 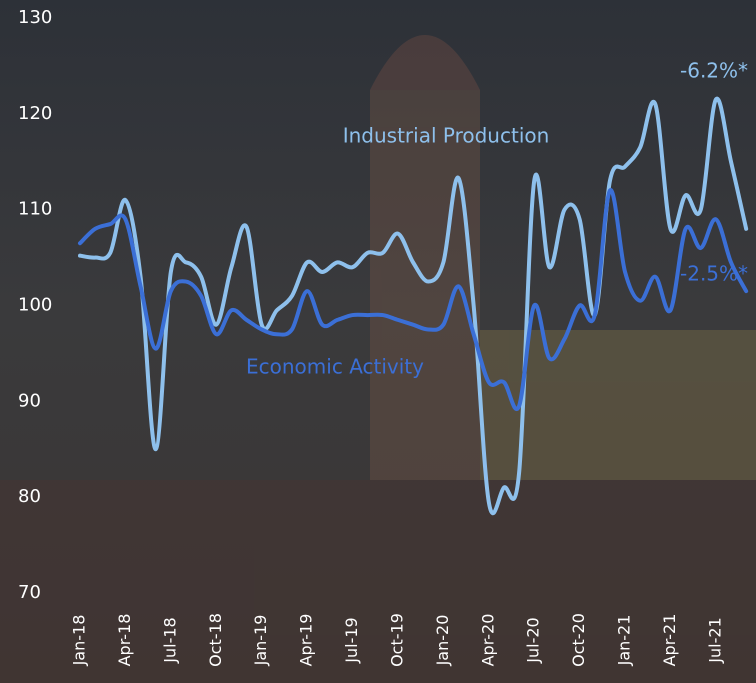 I want to click on x-tick-label: Jul-19, so click(x=351, y=640).